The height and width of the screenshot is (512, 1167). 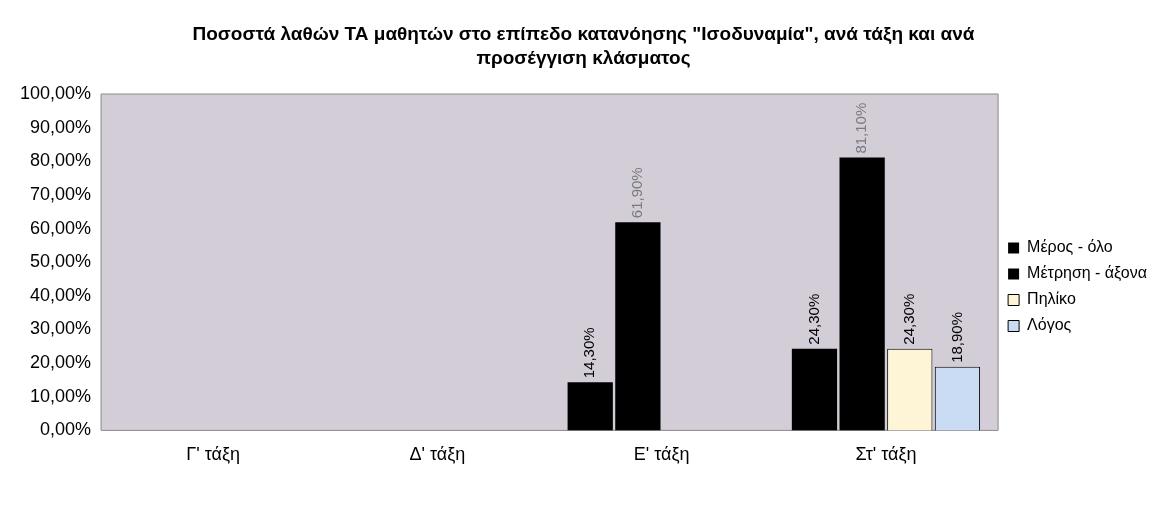 I want to click on data-label: 81,10%, so click(x=861, y=128).